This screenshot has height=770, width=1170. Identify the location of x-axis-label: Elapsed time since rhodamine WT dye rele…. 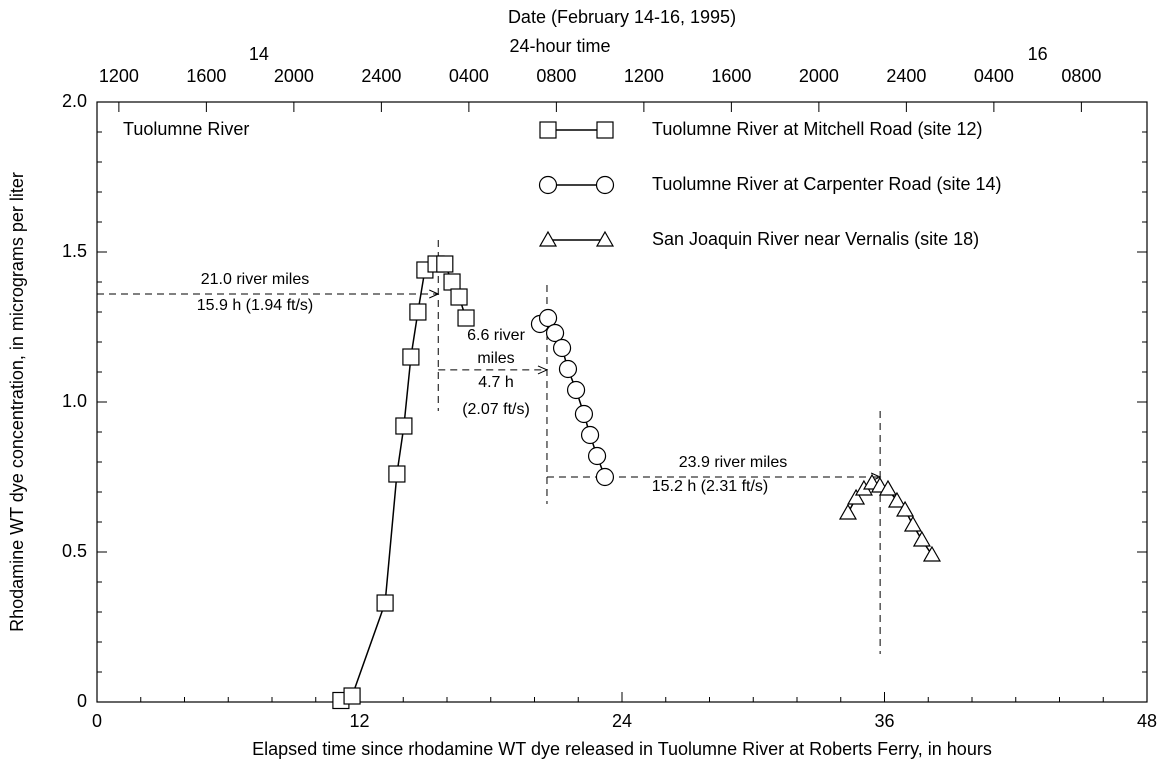
(622, 749).